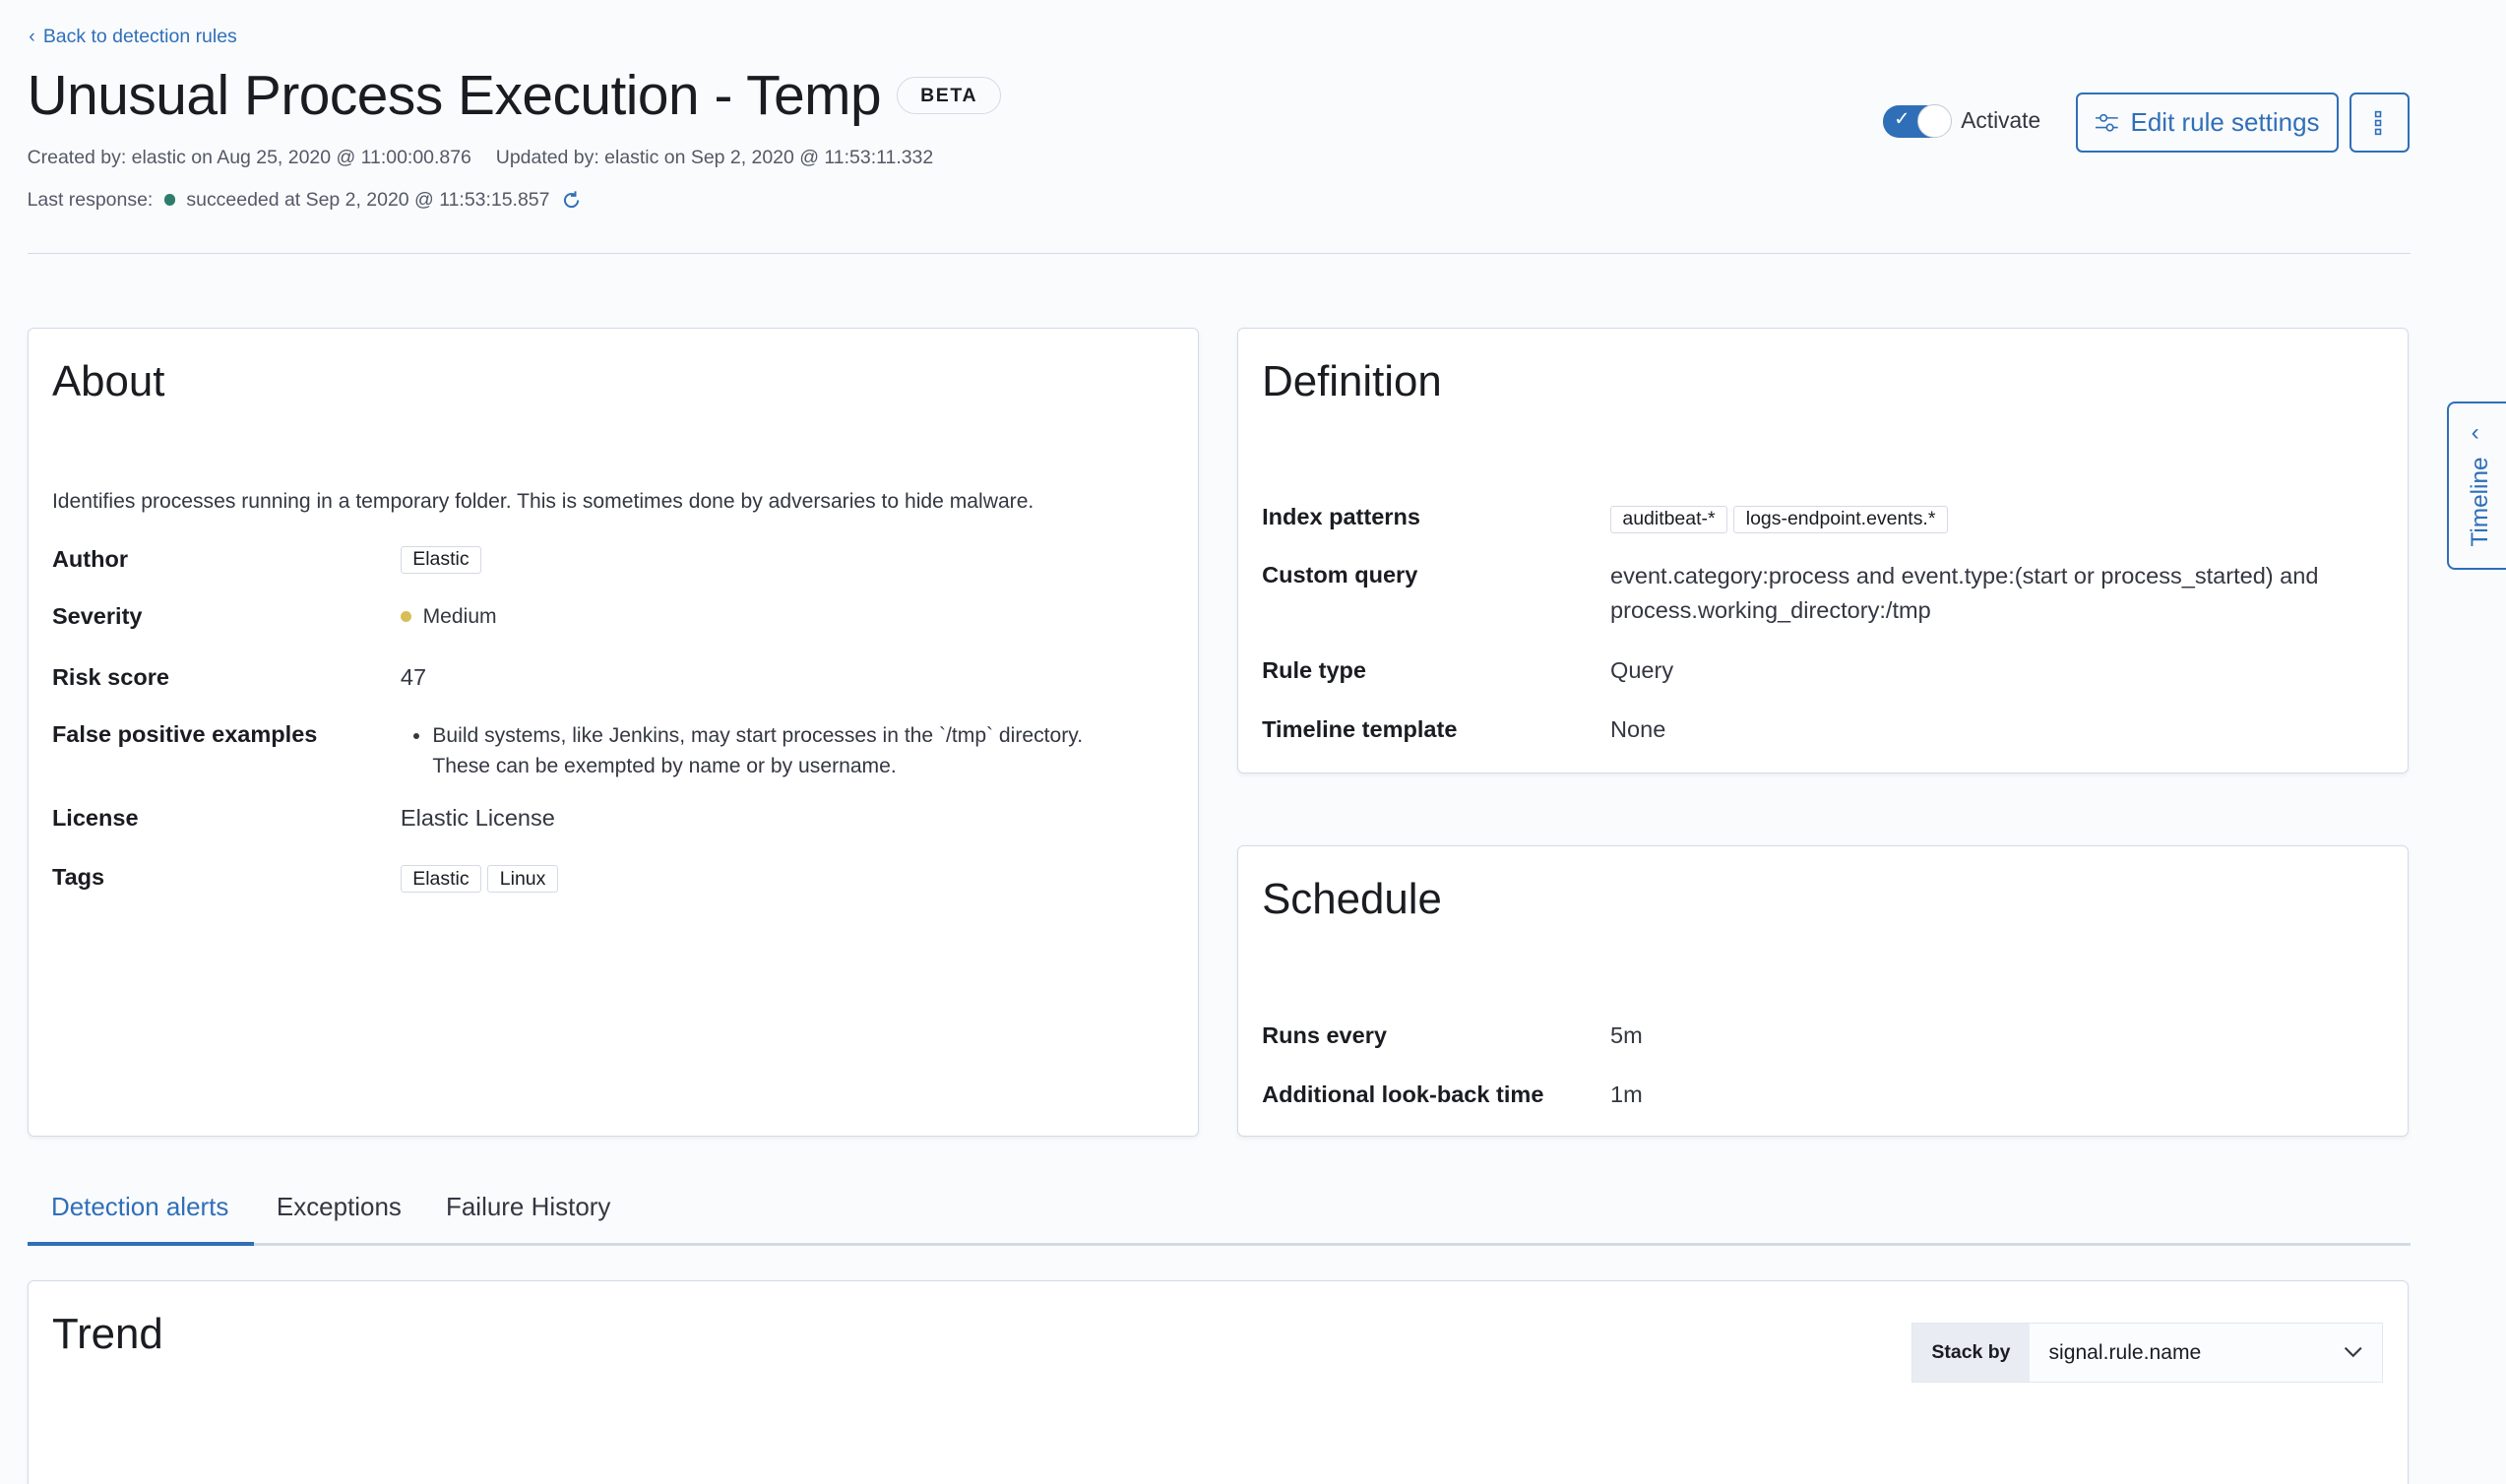  Describe the element at coordinates (2225, 123) in the screenshot. I see `edit-button-label: Edit rule settings` at that location.